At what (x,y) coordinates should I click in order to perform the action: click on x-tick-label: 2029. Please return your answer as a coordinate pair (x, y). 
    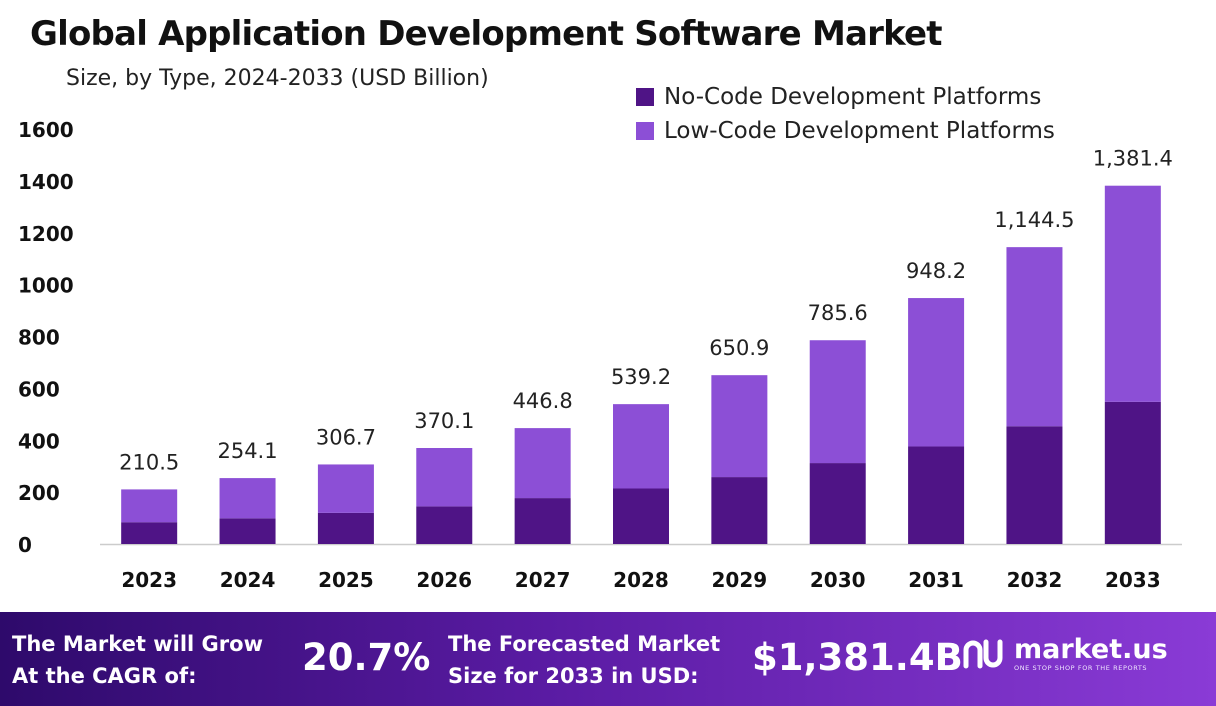
    Looking at the image, I should click on (740, 580).